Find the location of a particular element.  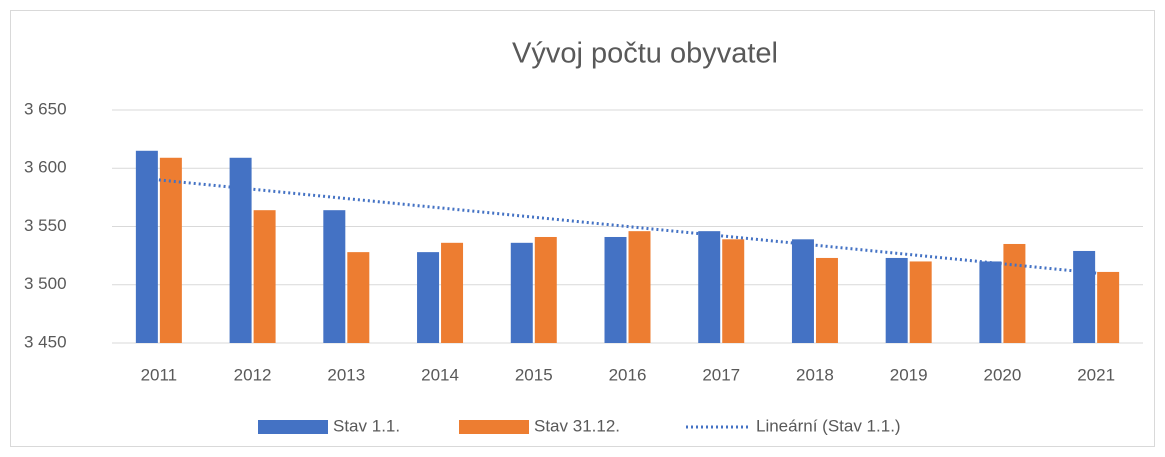

x-tick-label: 2016 is located at coordinates (628, 374).